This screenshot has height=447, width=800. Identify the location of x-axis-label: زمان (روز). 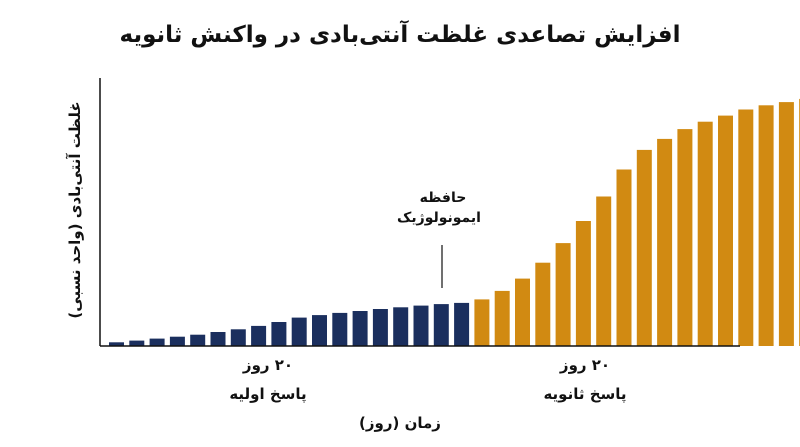
(400, 423).